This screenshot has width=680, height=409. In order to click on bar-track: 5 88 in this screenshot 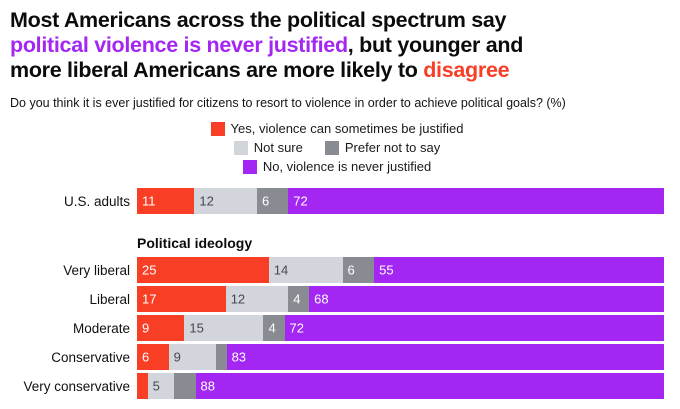, I will do `click(400, 386)`.